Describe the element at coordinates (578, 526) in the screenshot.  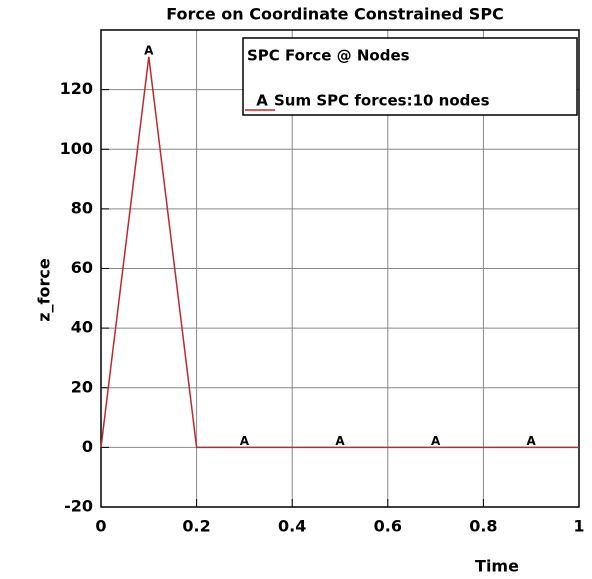
I see `x-tick-label: 1` at that location.